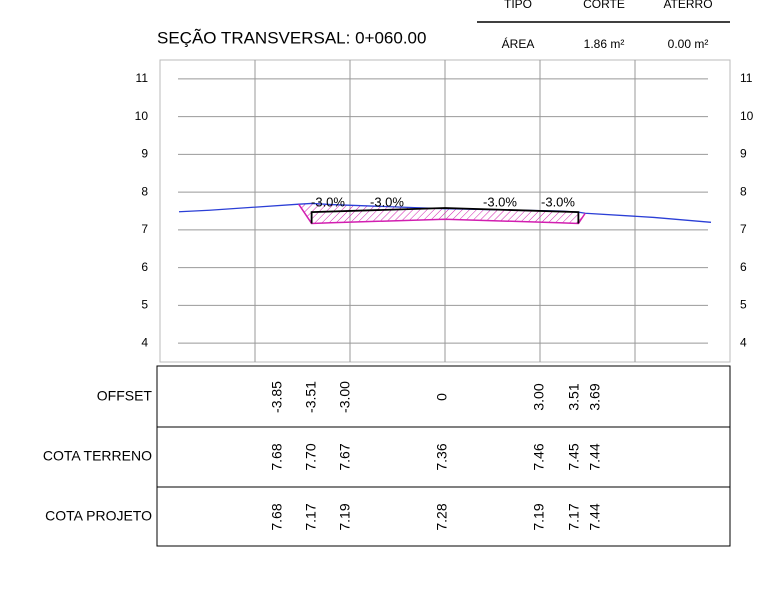  I want to click on cut-area, so click(442, 213).